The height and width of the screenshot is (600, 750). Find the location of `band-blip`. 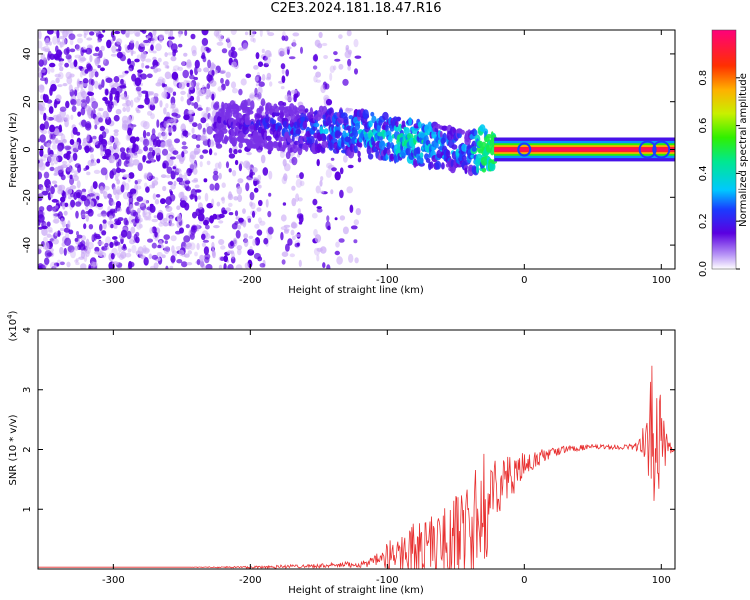

band-blip is located at coordinates (661, 149).